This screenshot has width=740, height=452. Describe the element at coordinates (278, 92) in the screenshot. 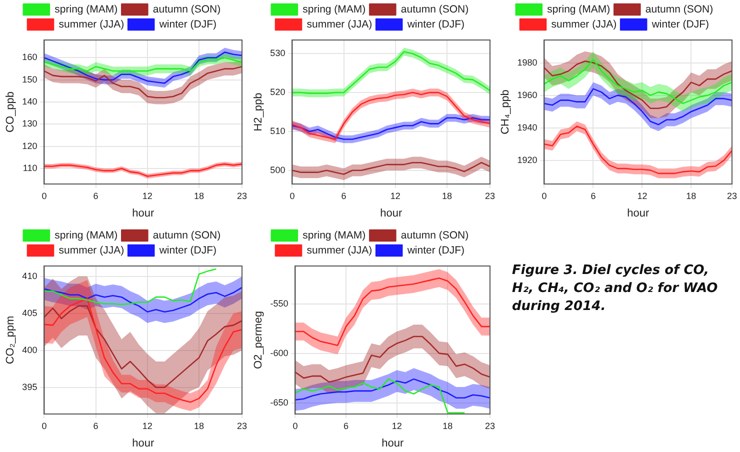

I see `y-tick-label: 520` at that location.